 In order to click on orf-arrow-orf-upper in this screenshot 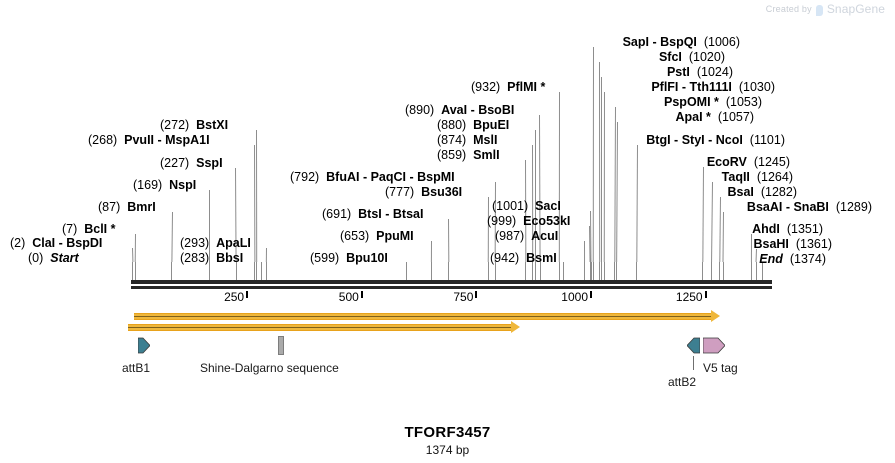, I will do `click(427, 316)`.